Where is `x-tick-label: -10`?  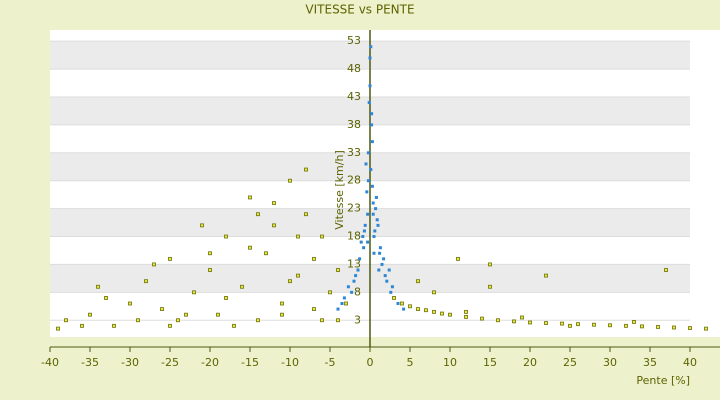
x-tick-label: -10 is located at coordinates (290, 362).